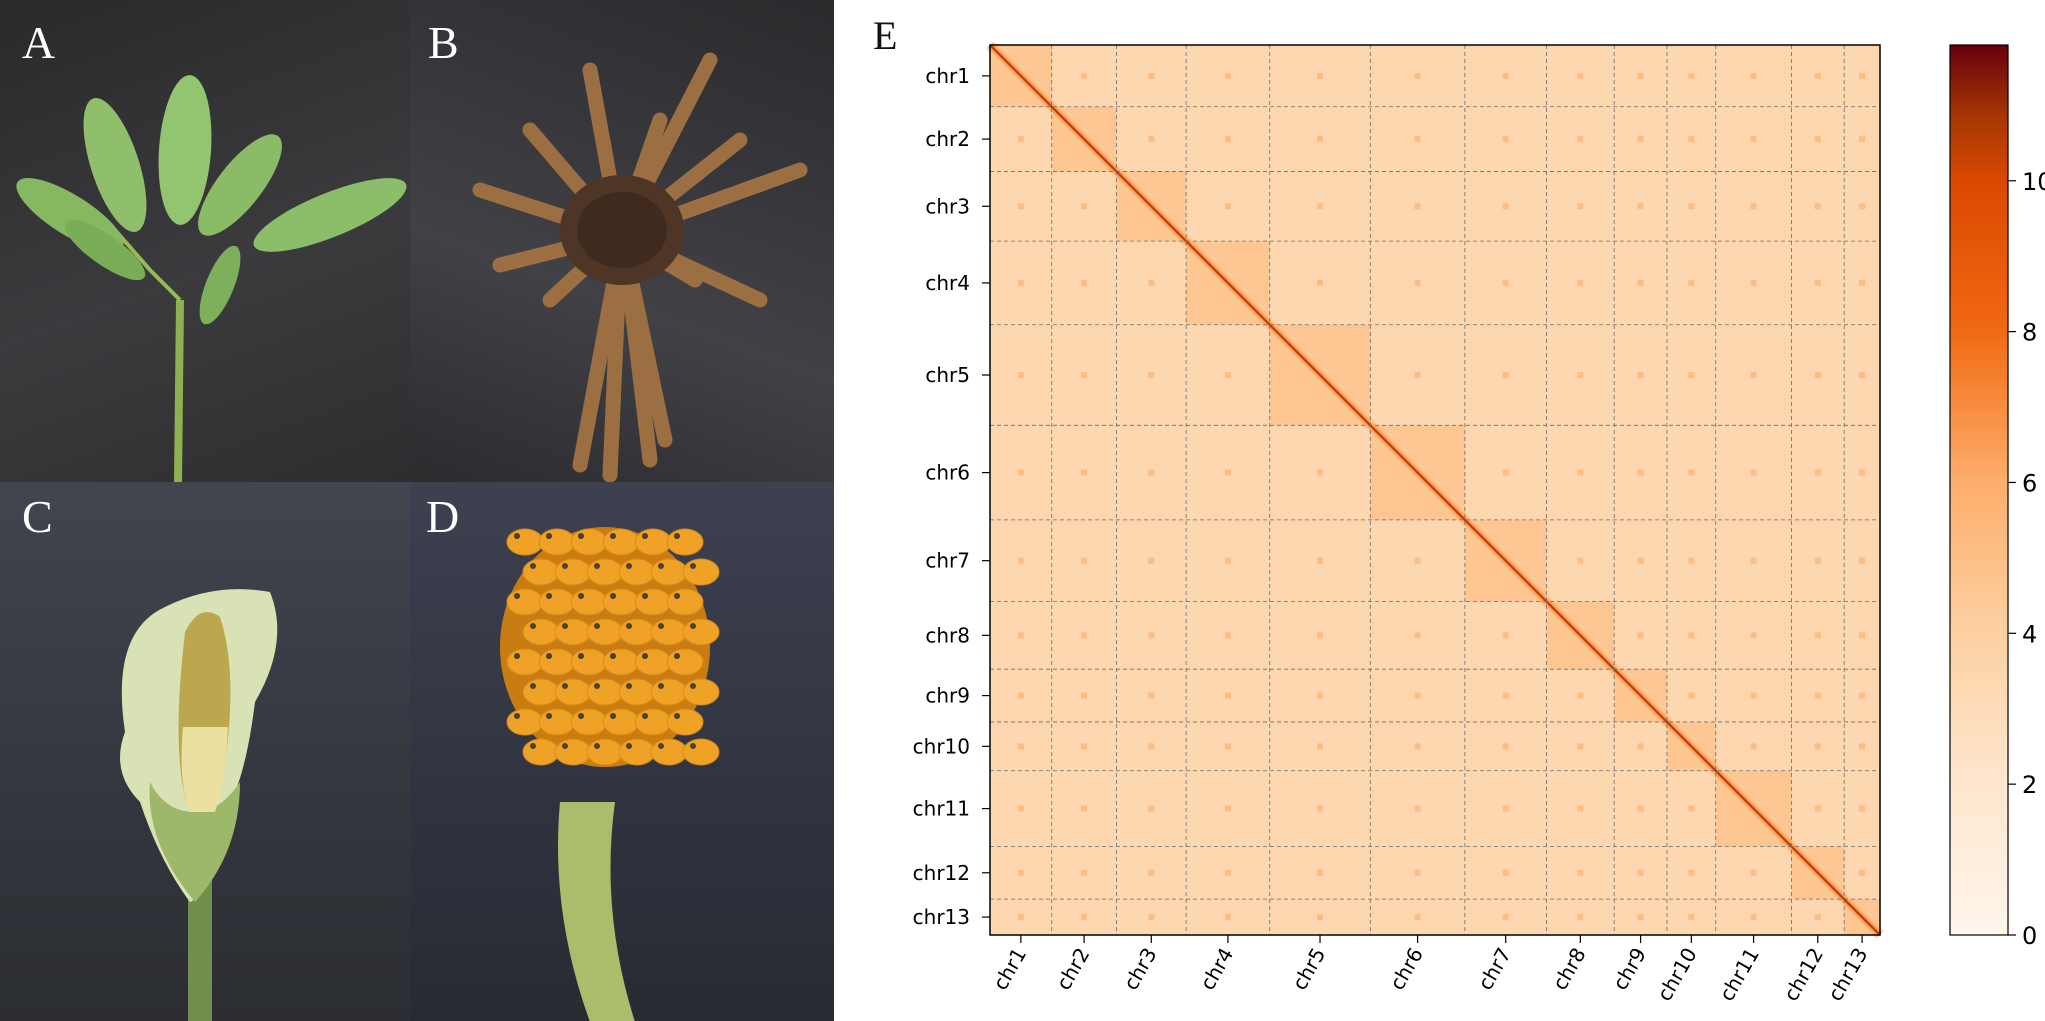  What do you see at coordinates (947, 561) in the screenshot?
I see `y-tick-label: chr7` at bounding box center [947, 561].